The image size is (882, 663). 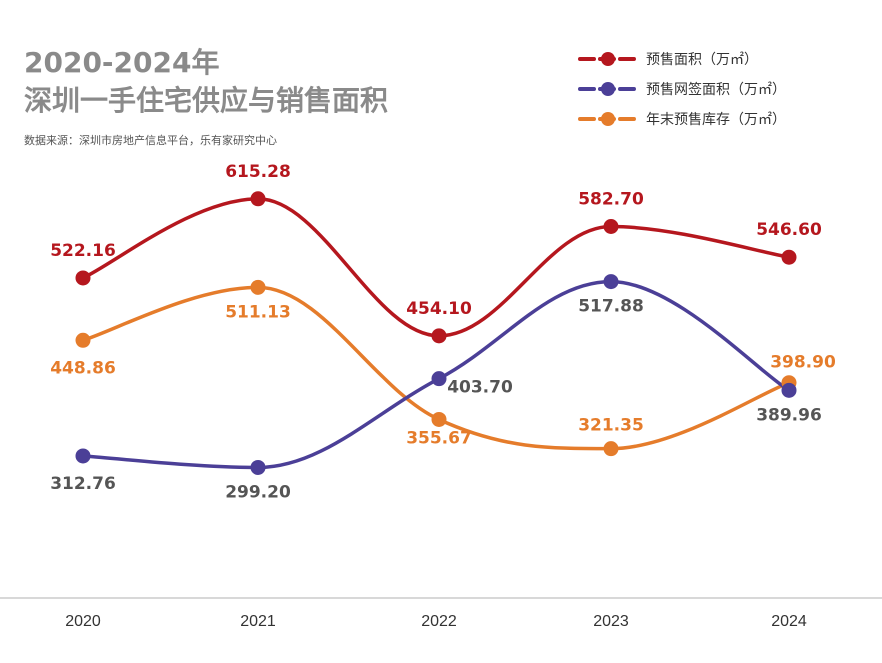 I want to click on legend-item-inventory: 年末预售库存（万㎡）, so click(x=682, y=119).